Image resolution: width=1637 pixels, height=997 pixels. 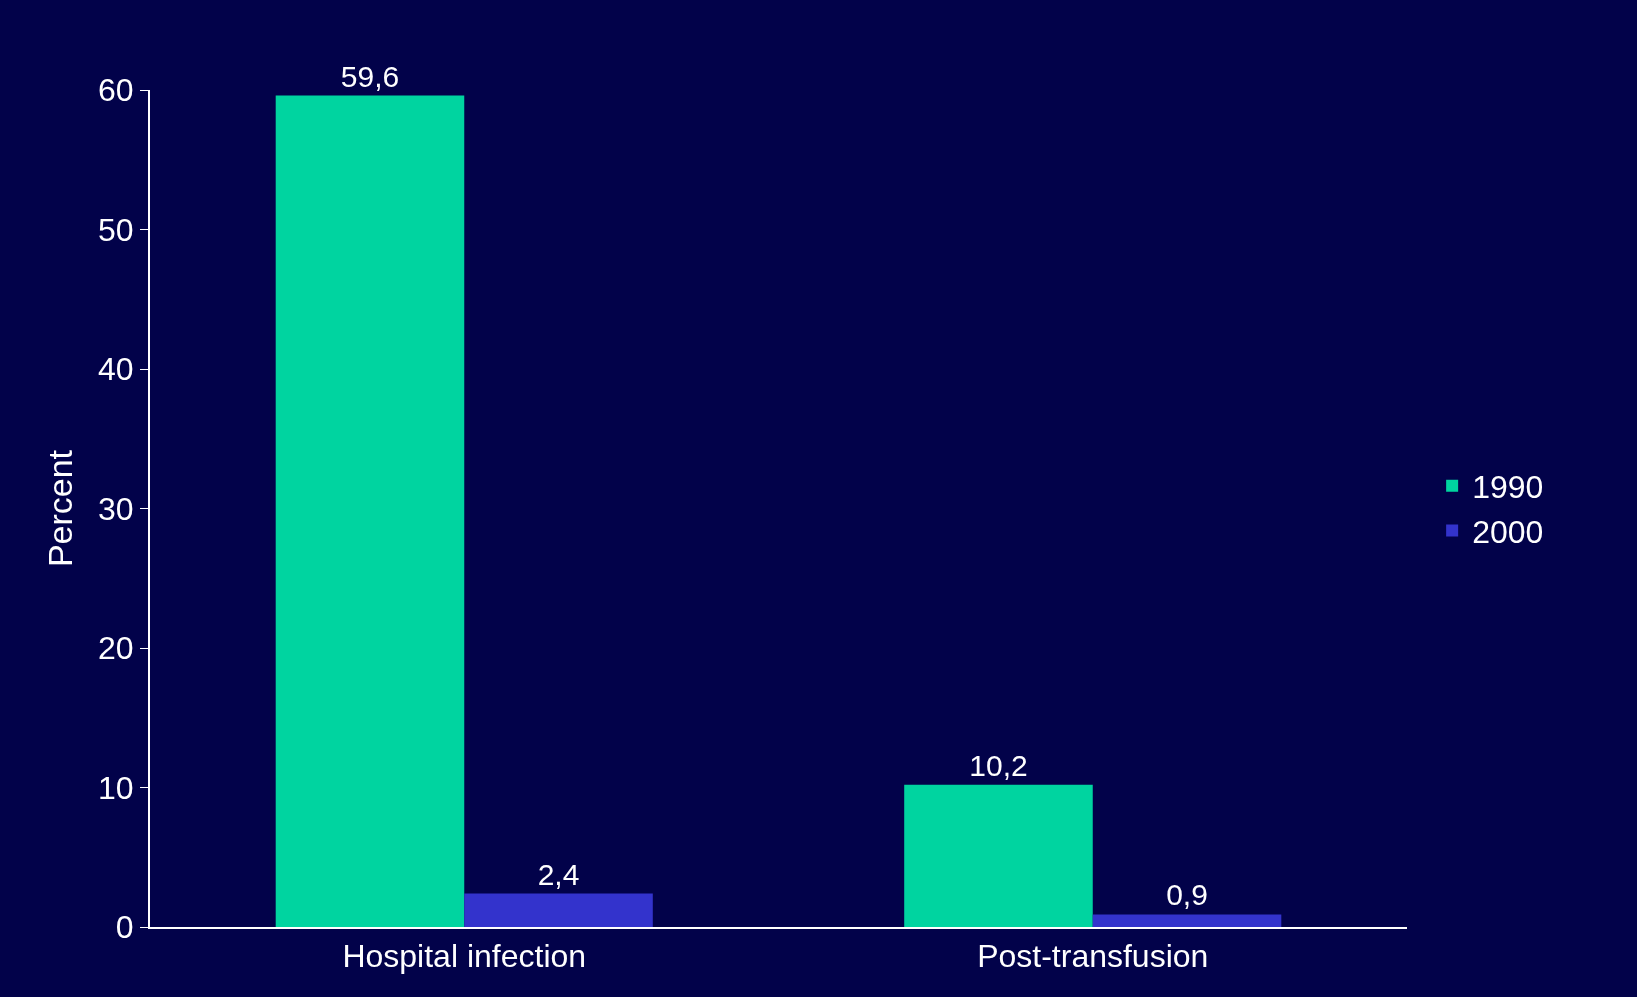 What do you see at coordinates (124, 927) in the screenshot?
I see `y-tick-label: 0` at bounding box center [124, 927].